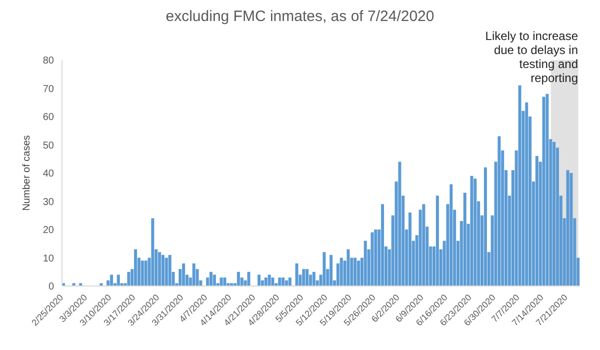  What do you see at coordinates (27, 173) in the screenshot?
I see `y-axis-title: Number of cases` at bounding box center [27, 173].